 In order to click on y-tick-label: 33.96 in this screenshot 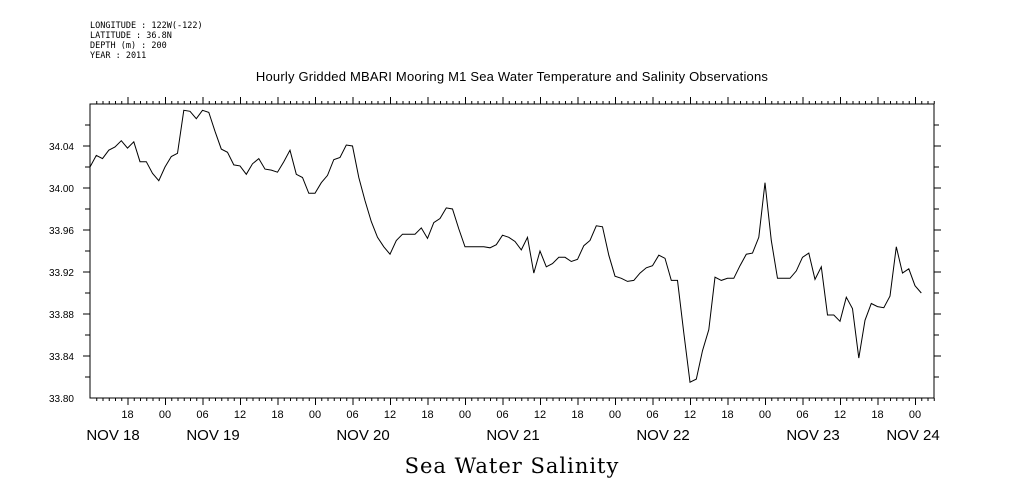, I will do `click(61, 231)`.